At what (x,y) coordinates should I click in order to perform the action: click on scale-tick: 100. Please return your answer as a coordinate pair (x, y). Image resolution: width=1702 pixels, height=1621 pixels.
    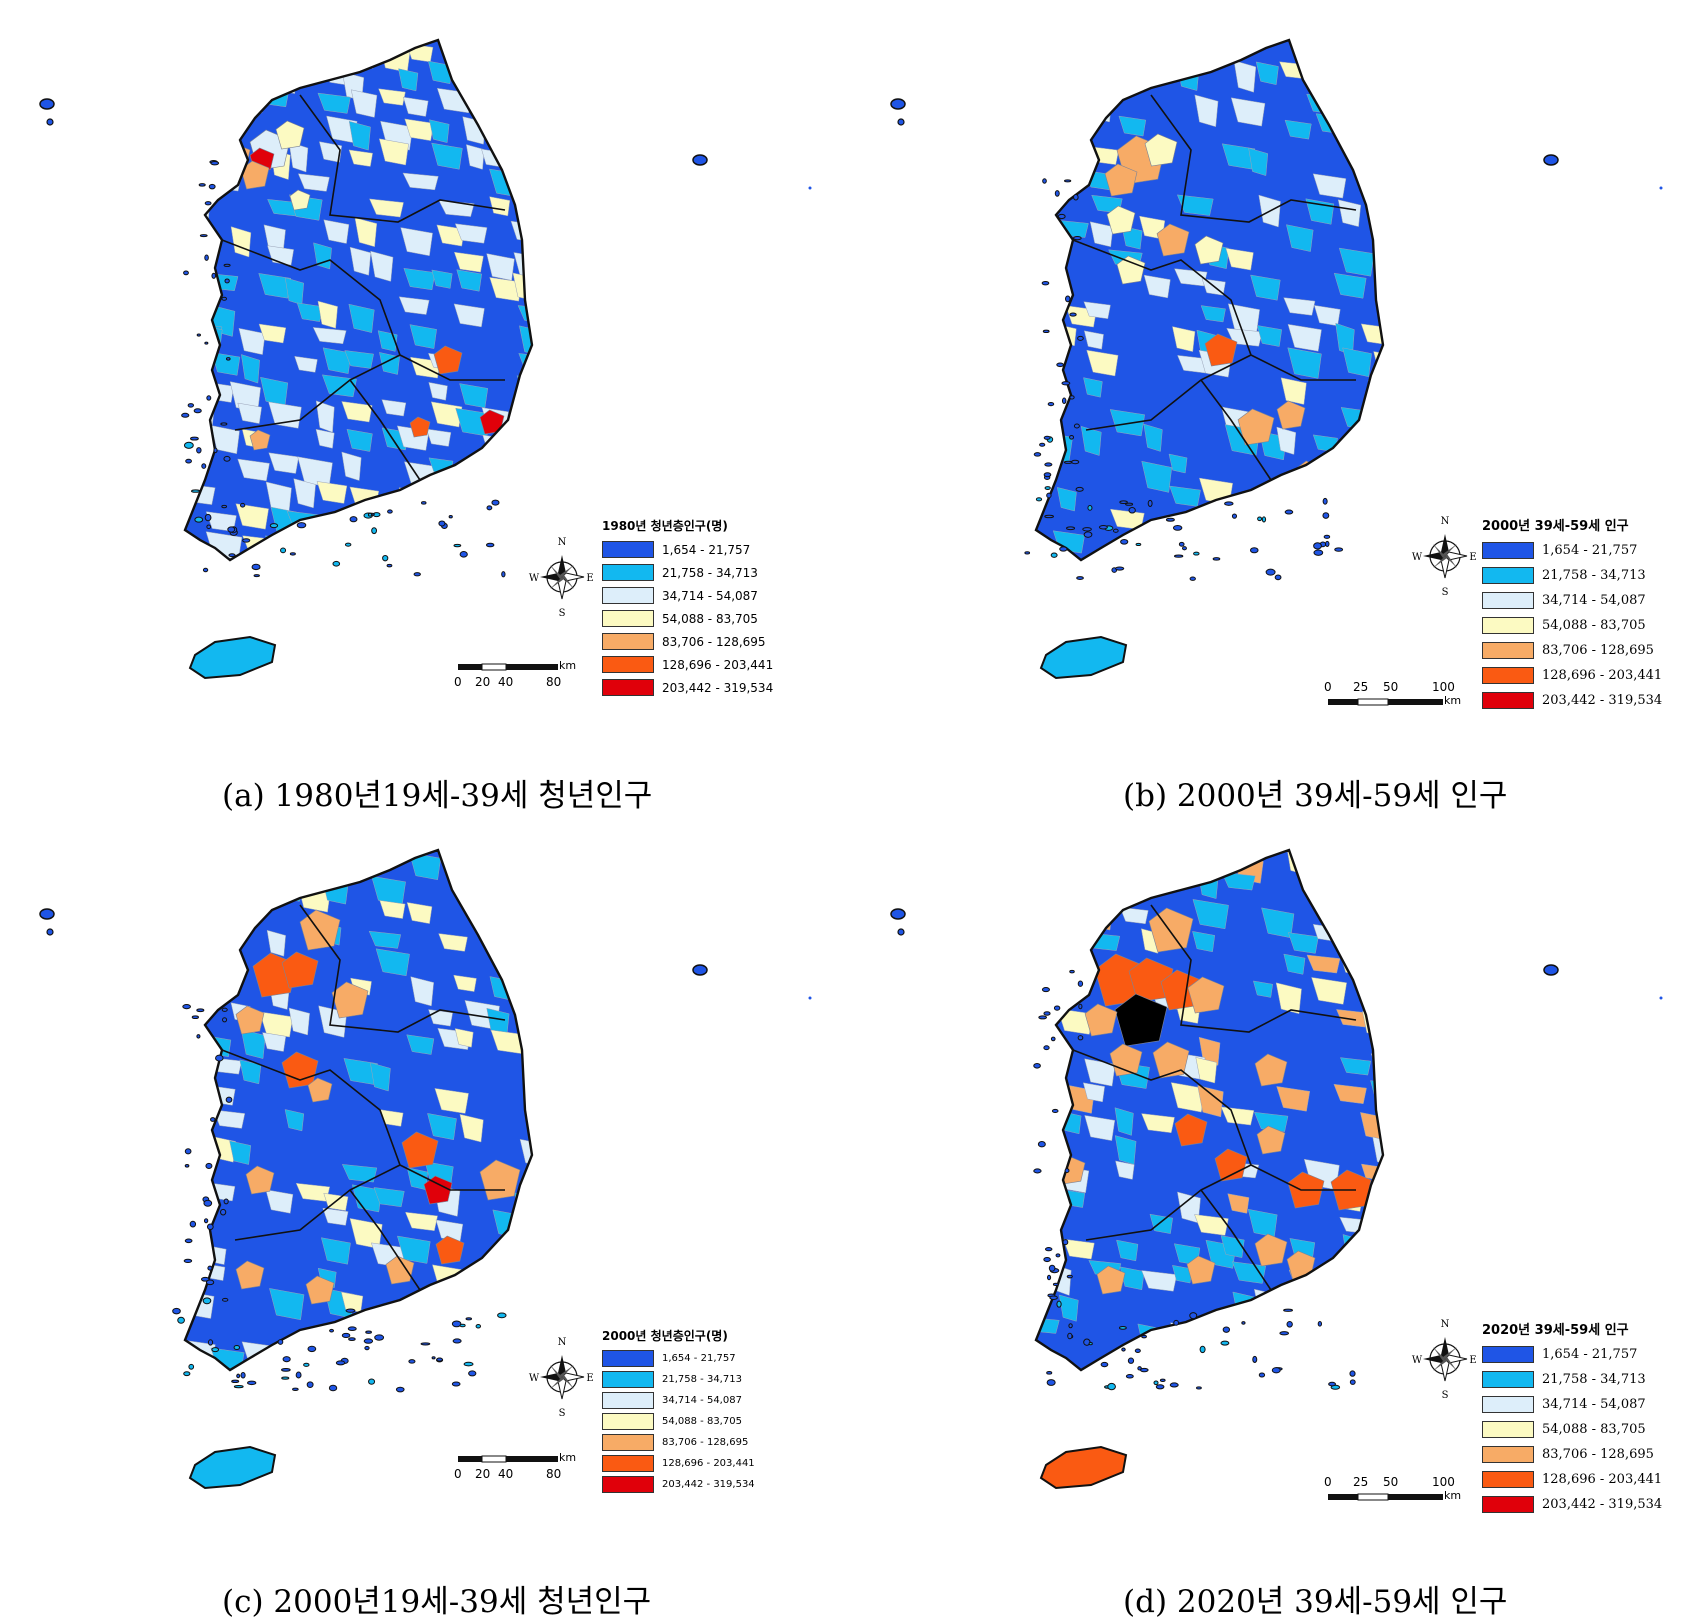
    Looking at the image, I should click on (1443, 1482).